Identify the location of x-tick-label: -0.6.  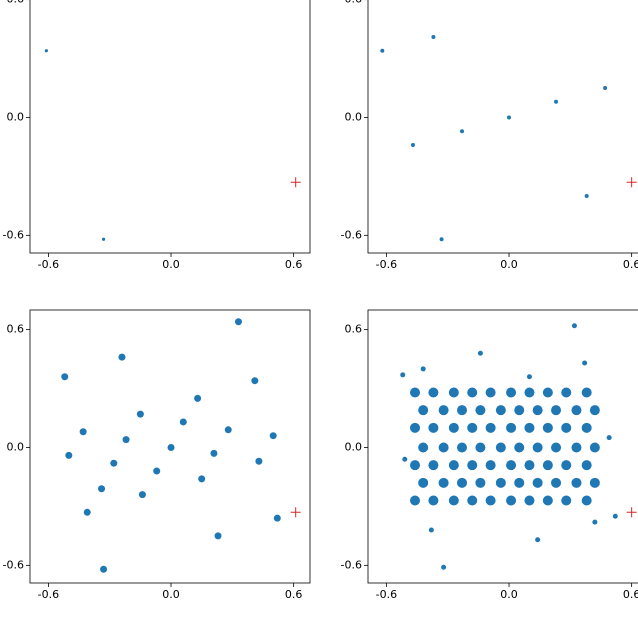
(48, 264).